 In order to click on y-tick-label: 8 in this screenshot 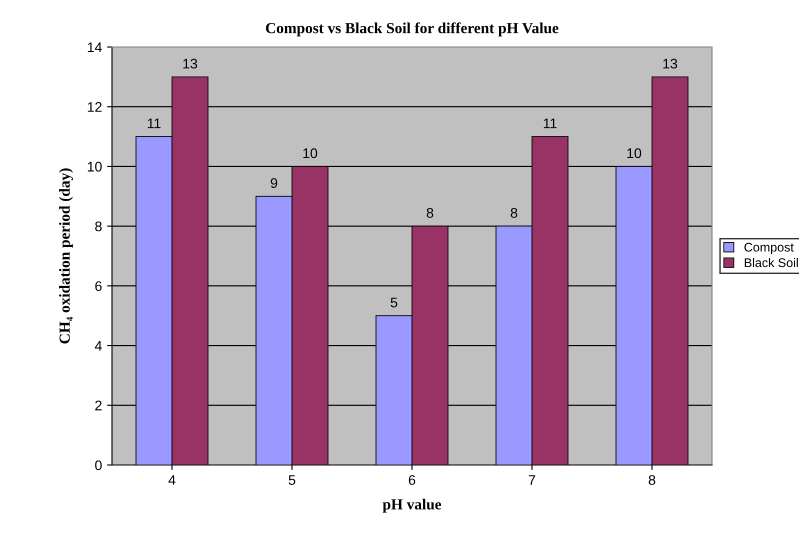, I will do `click(98, 226)`.